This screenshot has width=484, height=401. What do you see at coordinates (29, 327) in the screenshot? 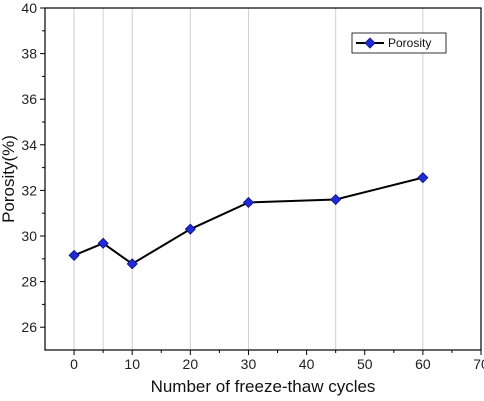
I see `y-tick-label: 26` at bounding box center [29, 327].